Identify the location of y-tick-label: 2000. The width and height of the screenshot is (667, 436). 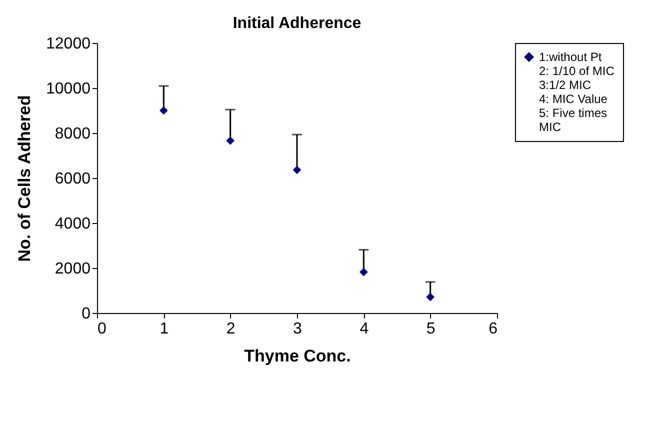
(72, 269).